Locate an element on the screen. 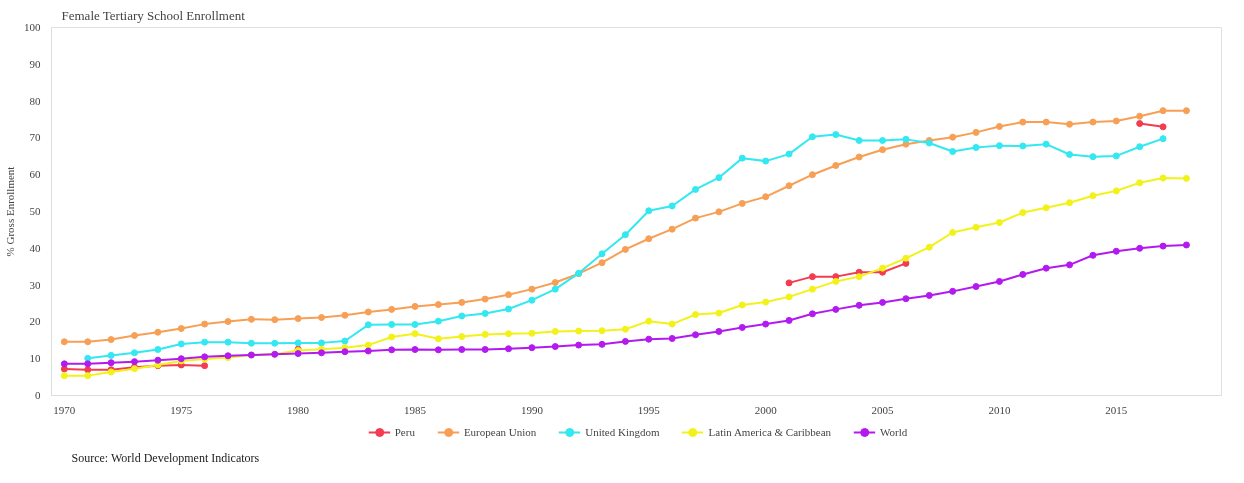 This screenshot has width=1244, height=483. source-note: Source: World Development Indicators is located at coordinates (165, 457).